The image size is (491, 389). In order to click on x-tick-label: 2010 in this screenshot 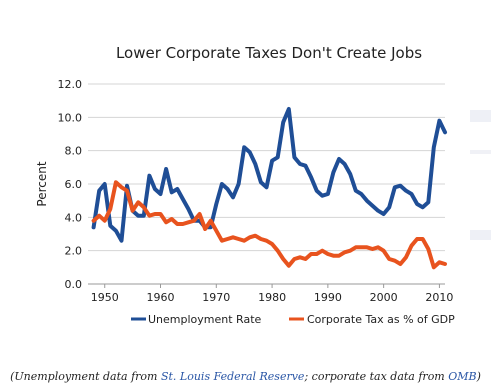, I will do `click(439, 297)`.